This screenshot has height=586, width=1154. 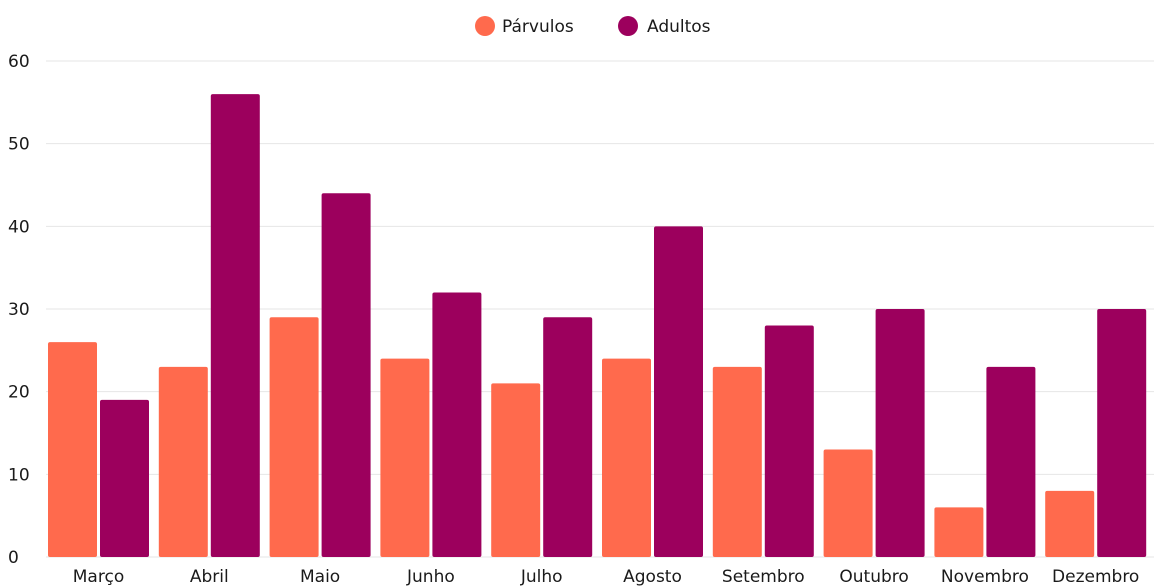 What do you see at coordinates (541, 576) in the screenshot?
I see `x-tick-label: Julho` at bounding box center [541, 576].